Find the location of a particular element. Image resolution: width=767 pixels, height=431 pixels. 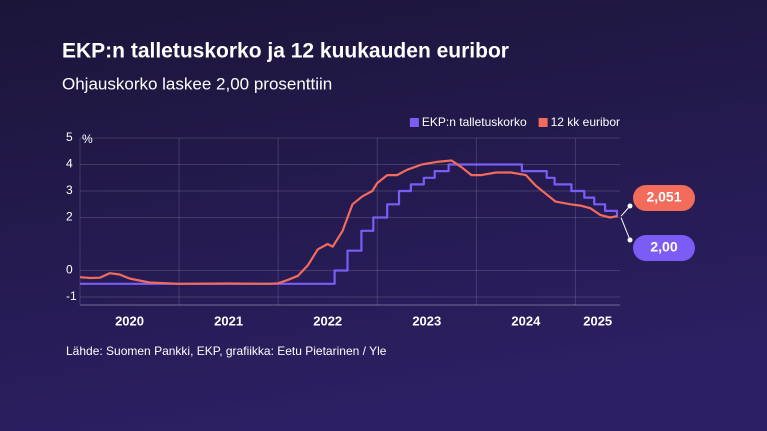

y-tick-label: 3 is located at coordinates (69, 190).